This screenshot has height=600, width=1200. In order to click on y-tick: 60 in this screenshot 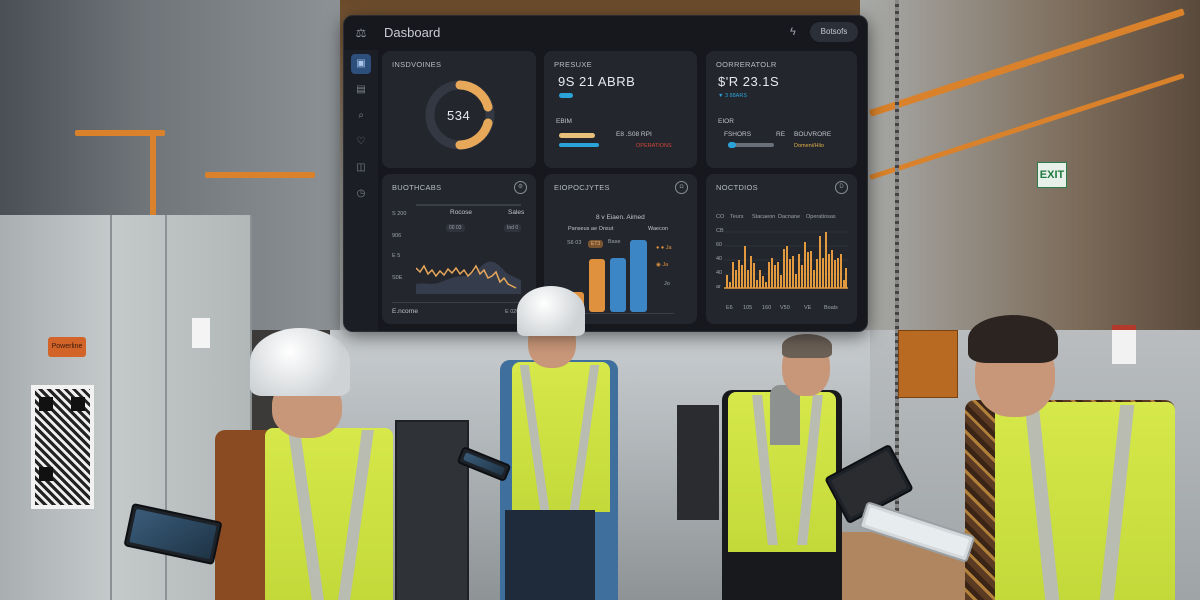, I will do `click(719, 245)`.